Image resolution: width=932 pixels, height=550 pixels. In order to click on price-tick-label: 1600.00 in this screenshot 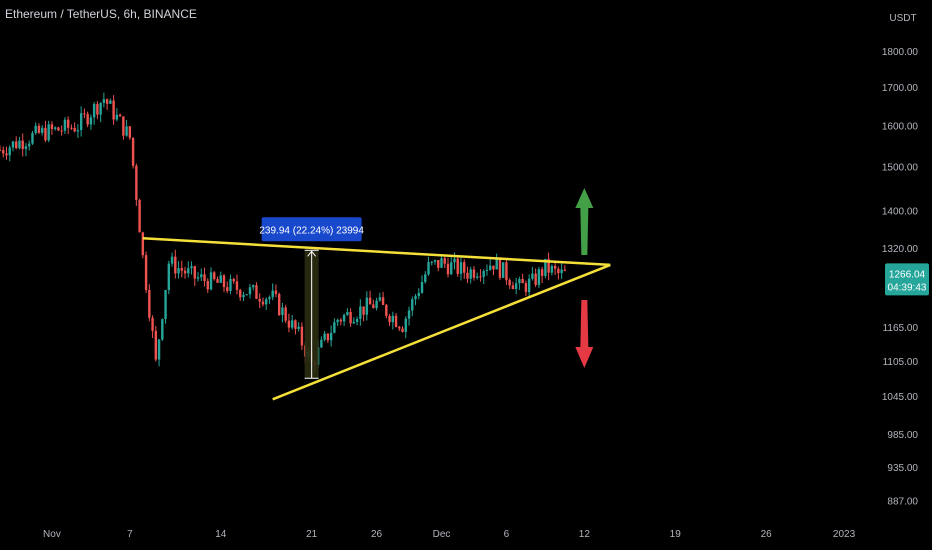, I will do `click(900, 127)`.